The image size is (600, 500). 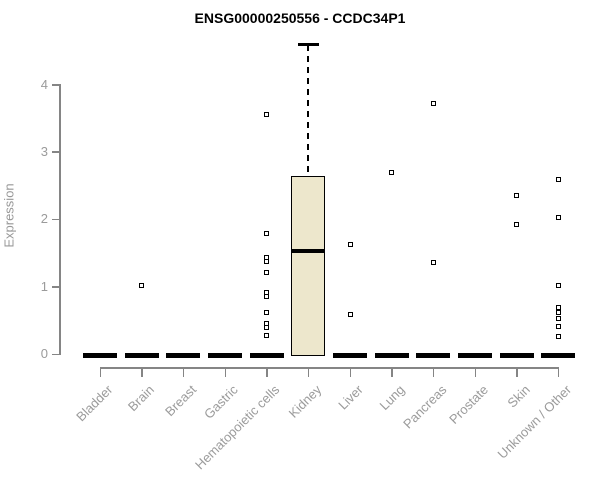 What do you see at coordinates (305, 401) in the screenshot?
I see `x-tick-label: Kidney` at bounding box center [305, 401].